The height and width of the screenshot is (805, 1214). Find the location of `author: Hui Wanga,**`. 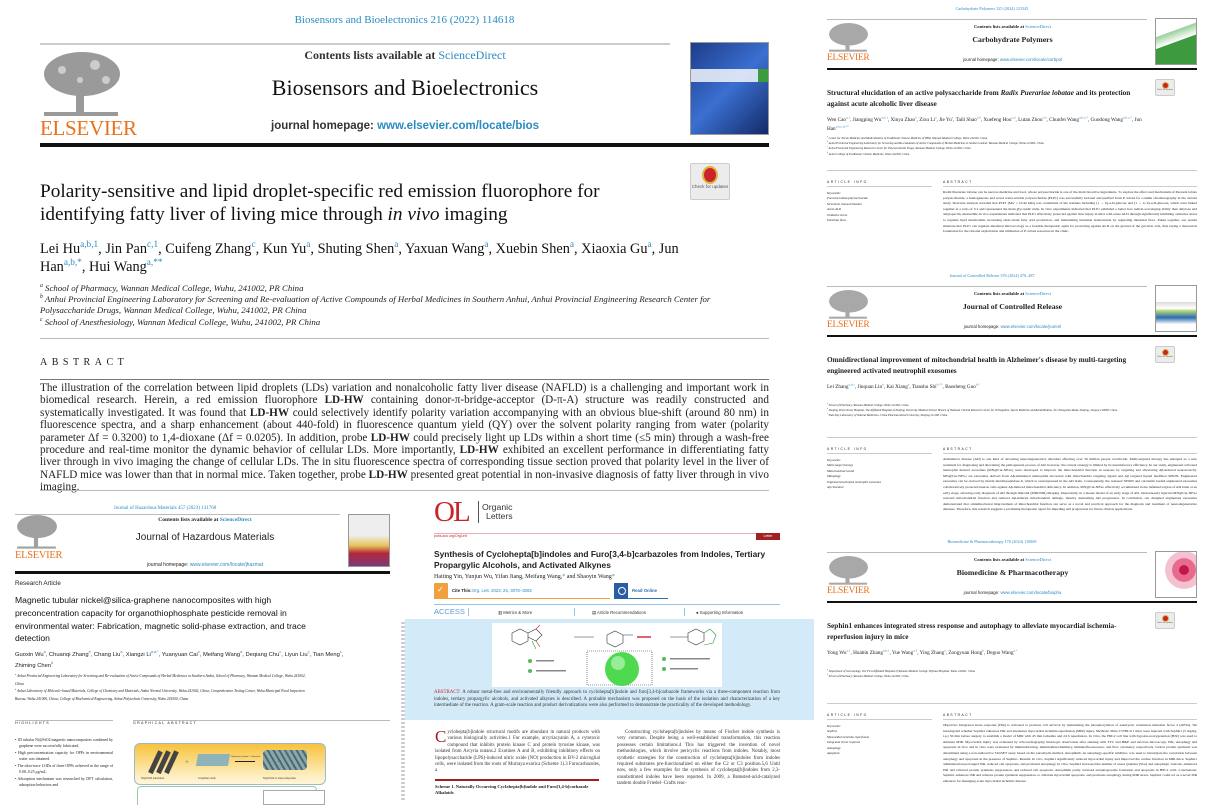

author: Hui Wanga,** is located at coordinates (126, 266).